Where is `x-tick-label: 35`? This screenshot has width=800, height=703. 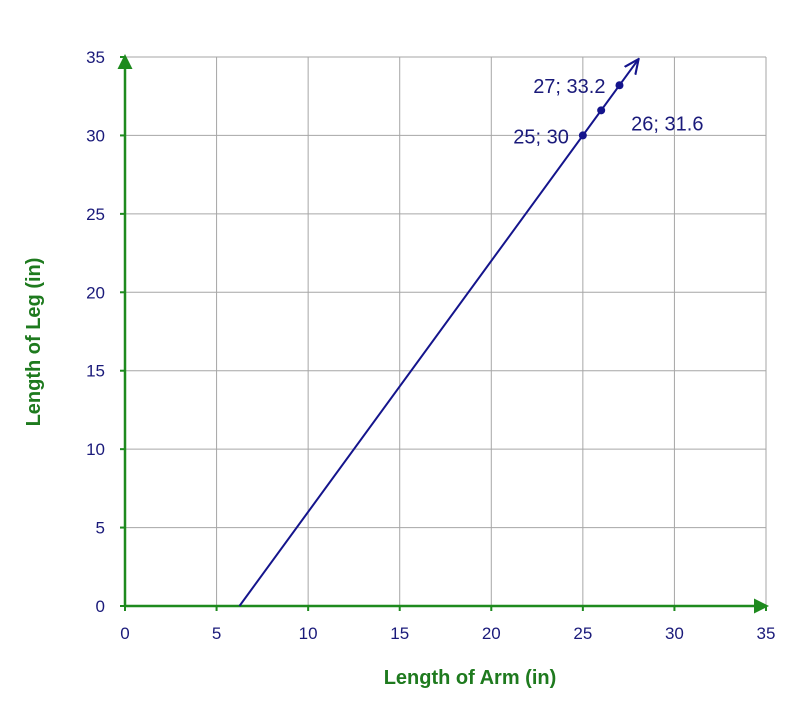
x-tick-label: 35 is located at coordinates (766, 633).